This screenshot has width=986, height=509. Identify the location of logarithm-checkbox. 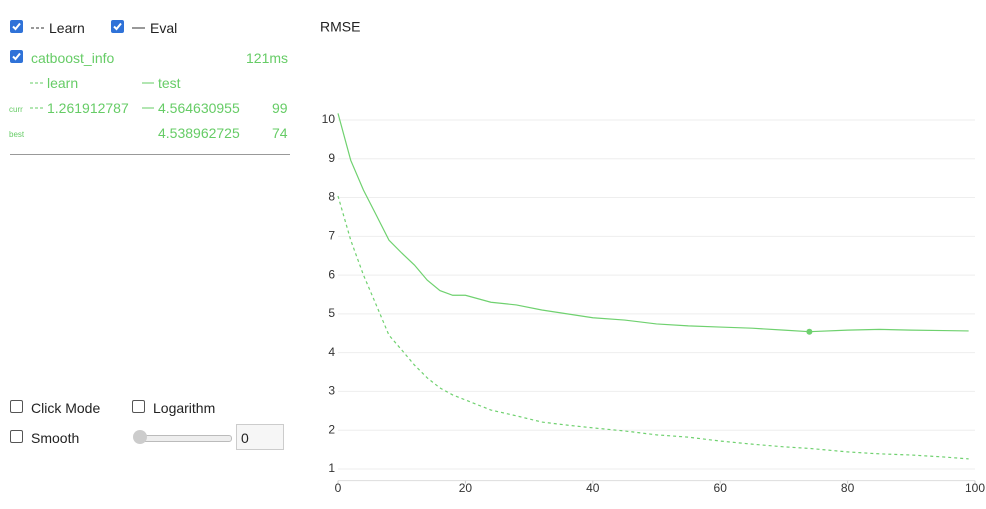
(138, 406).